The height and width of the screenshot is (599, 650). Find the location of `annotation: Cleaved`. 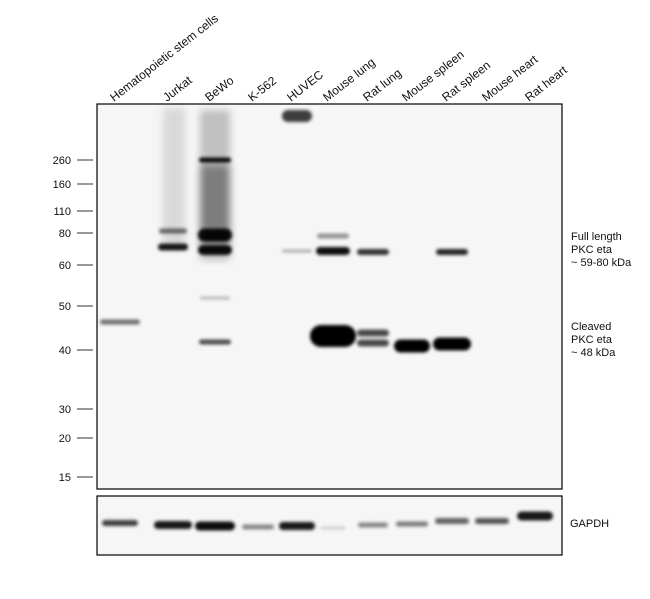

annotation: Cleaved is located at coordinates (591, 327).